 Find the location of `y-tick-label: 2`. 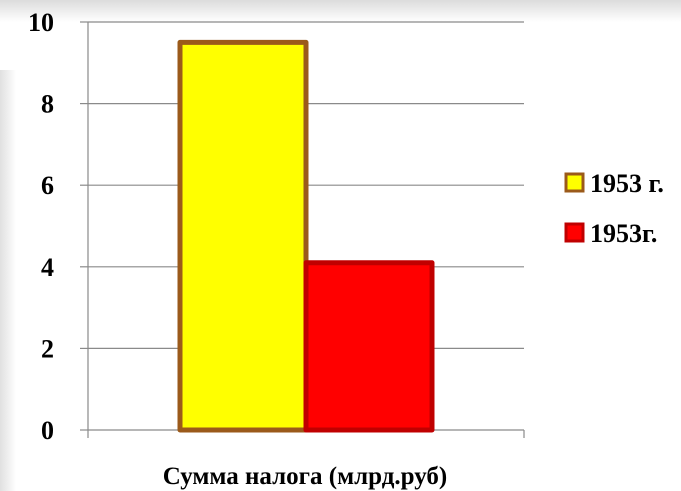

y-tick-label: 2 is located at coordinates (47, 348).